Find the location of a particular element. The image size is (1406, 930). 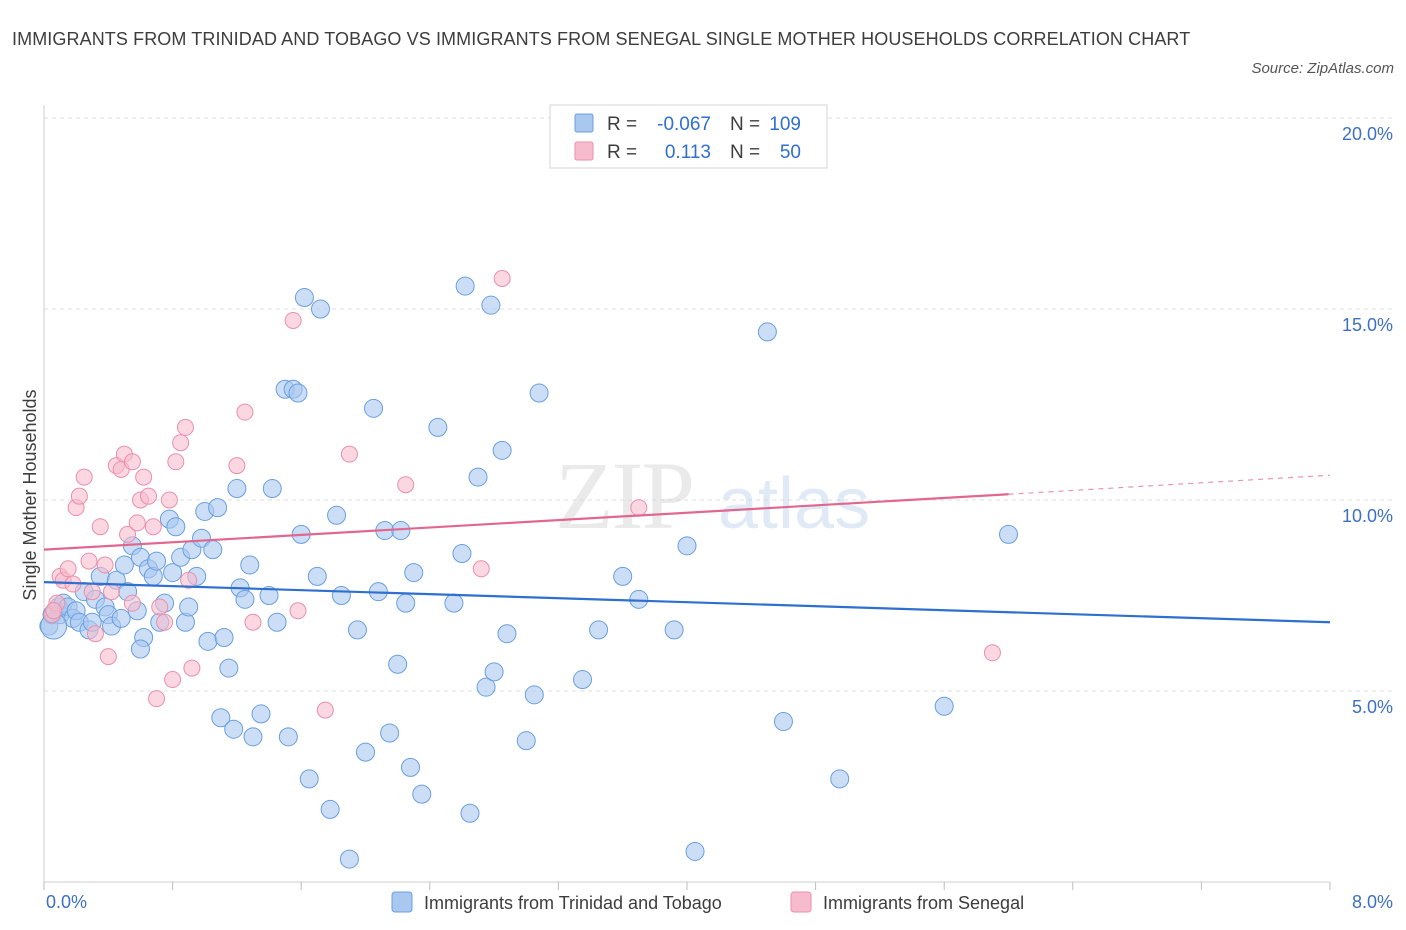

y-tick-label-3: 20.0% is located at coordinates (1367, 134).